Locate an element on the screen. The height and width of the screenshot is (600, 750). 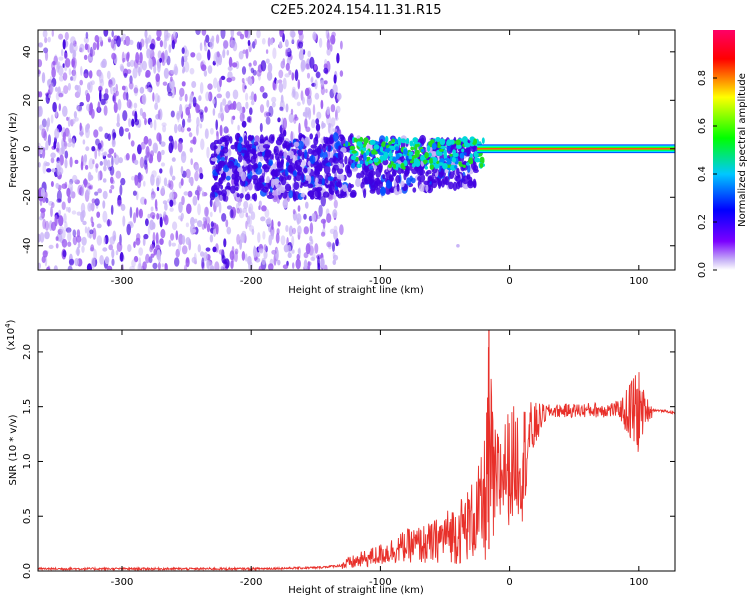
x-tick-label: -200 is located at coordinates (251, 281).